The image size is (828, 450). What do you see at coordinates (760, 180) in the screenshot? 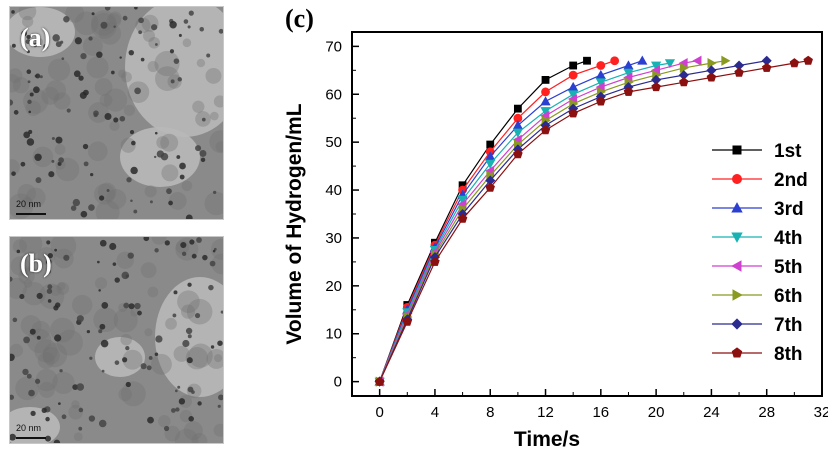
I see `legend-item-2nd: 2nd` at bounding box center [760, 180].